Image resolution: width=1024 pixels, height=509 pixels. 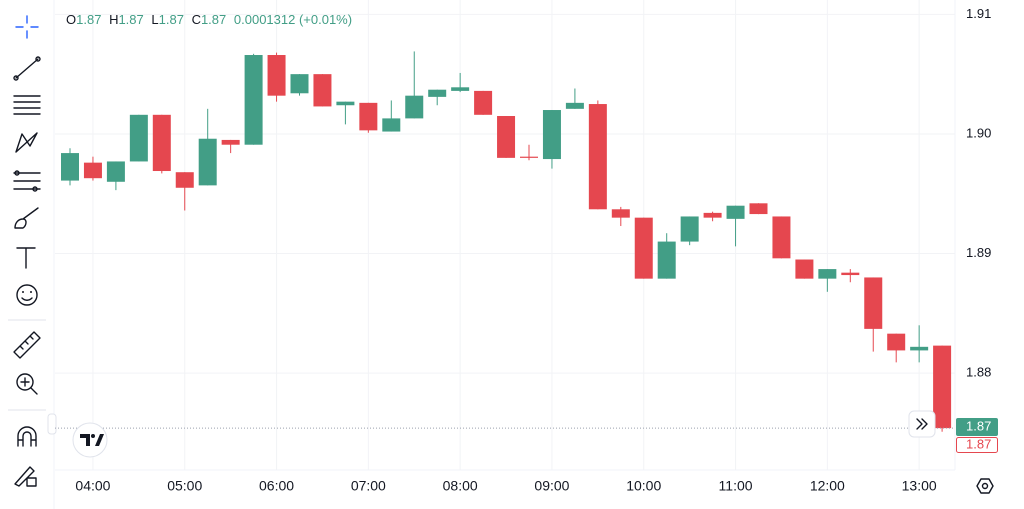 I want to click on pattern-tool, so click(x=26, y=142).